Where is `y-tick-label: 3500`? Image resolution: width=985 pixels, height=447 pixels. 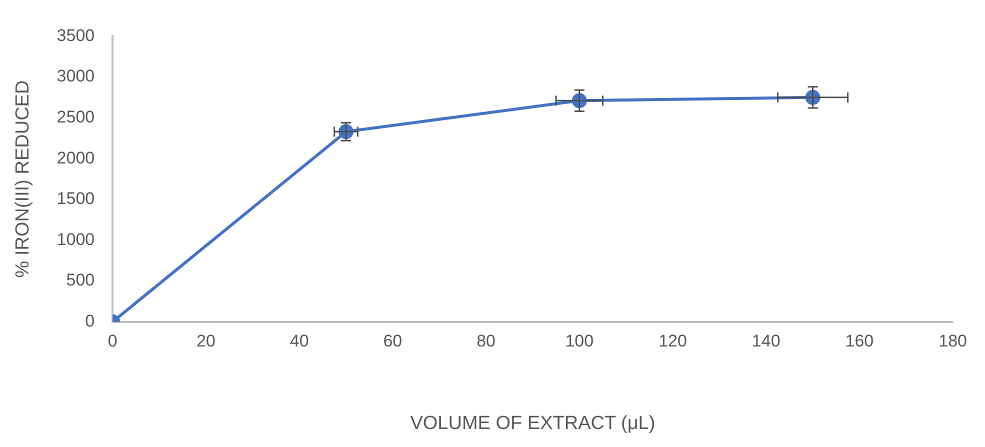
y-tick-label: 3500 is located at coordinates (75, 35).